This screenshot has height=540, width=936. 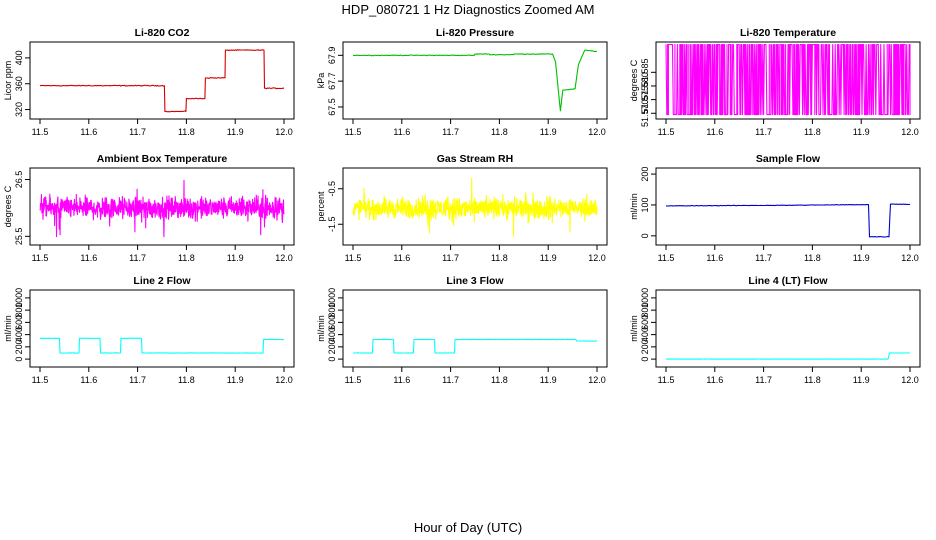 What do you see at coordinates (332, 224) in the screenshot?
I see `y-tick-label: -1.5` at bounding box center [332, 224].